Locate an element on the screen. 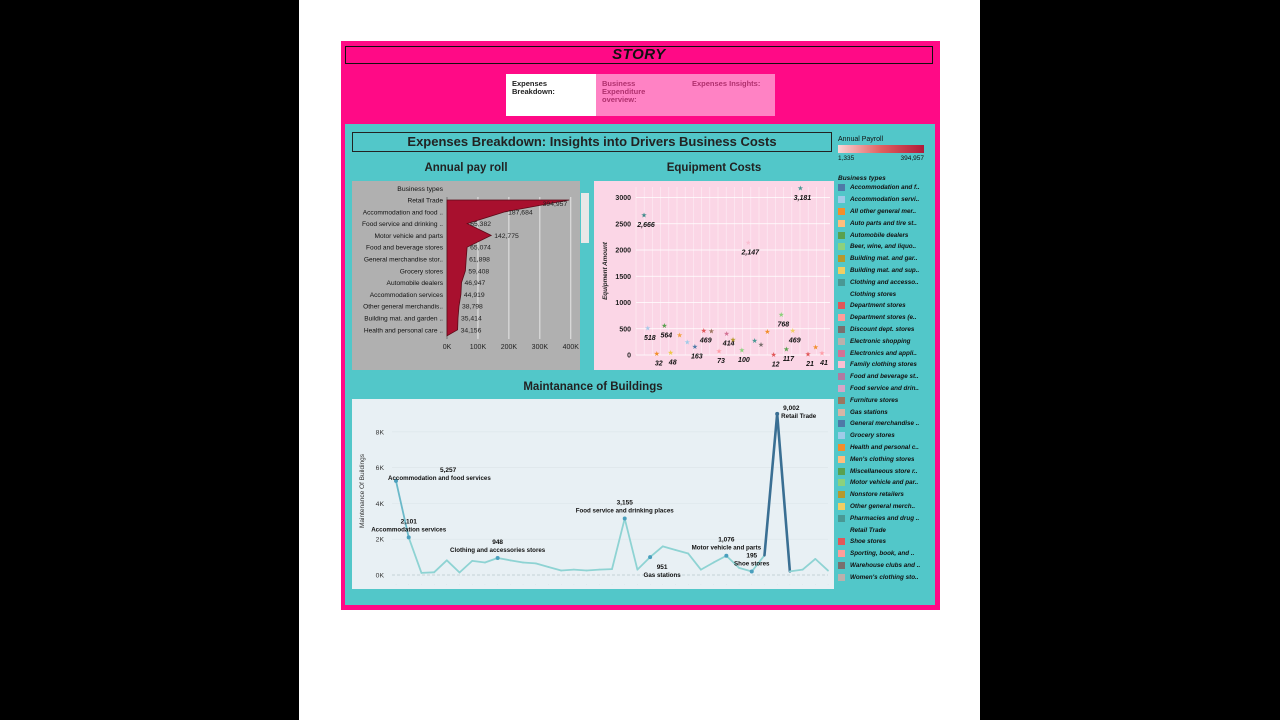 This screenshot has height=720, width=1280. legend-item: Other general merch.. is located at coordinates (886, 507).